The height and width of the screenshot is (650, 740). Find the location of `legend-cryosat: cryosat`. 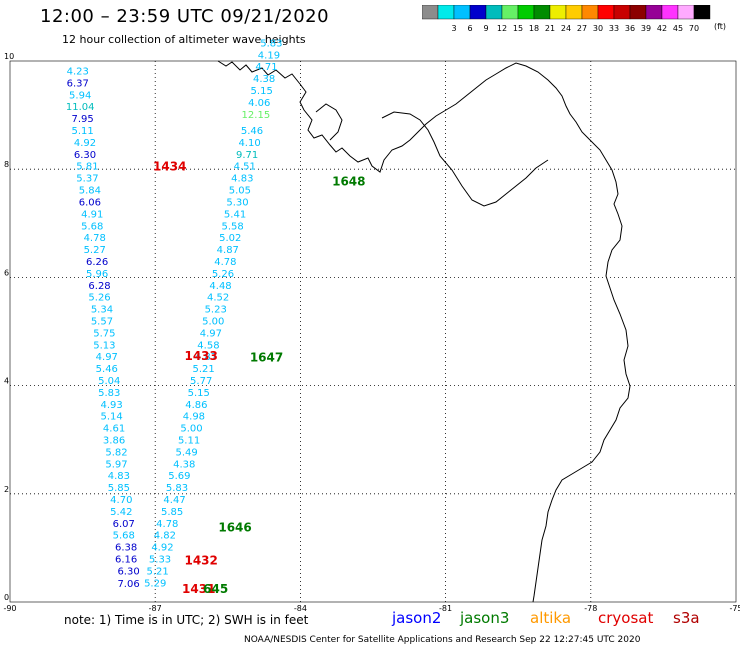

legend-cryosat: cryosat is located at coordinates (626, 618).